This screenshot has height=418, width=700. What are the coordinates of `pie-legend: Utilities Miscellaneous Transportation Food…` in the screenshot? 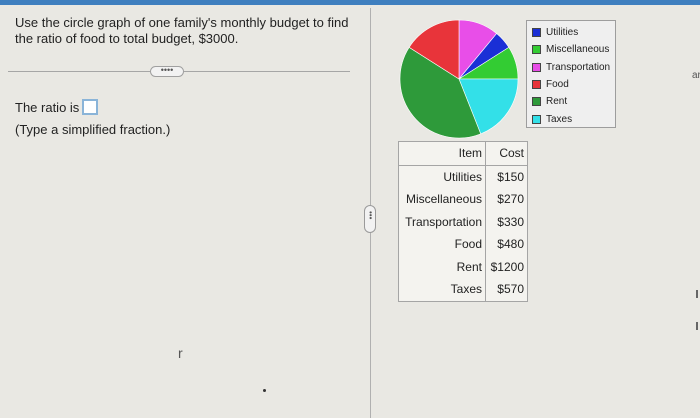 It's located at (571, 74).